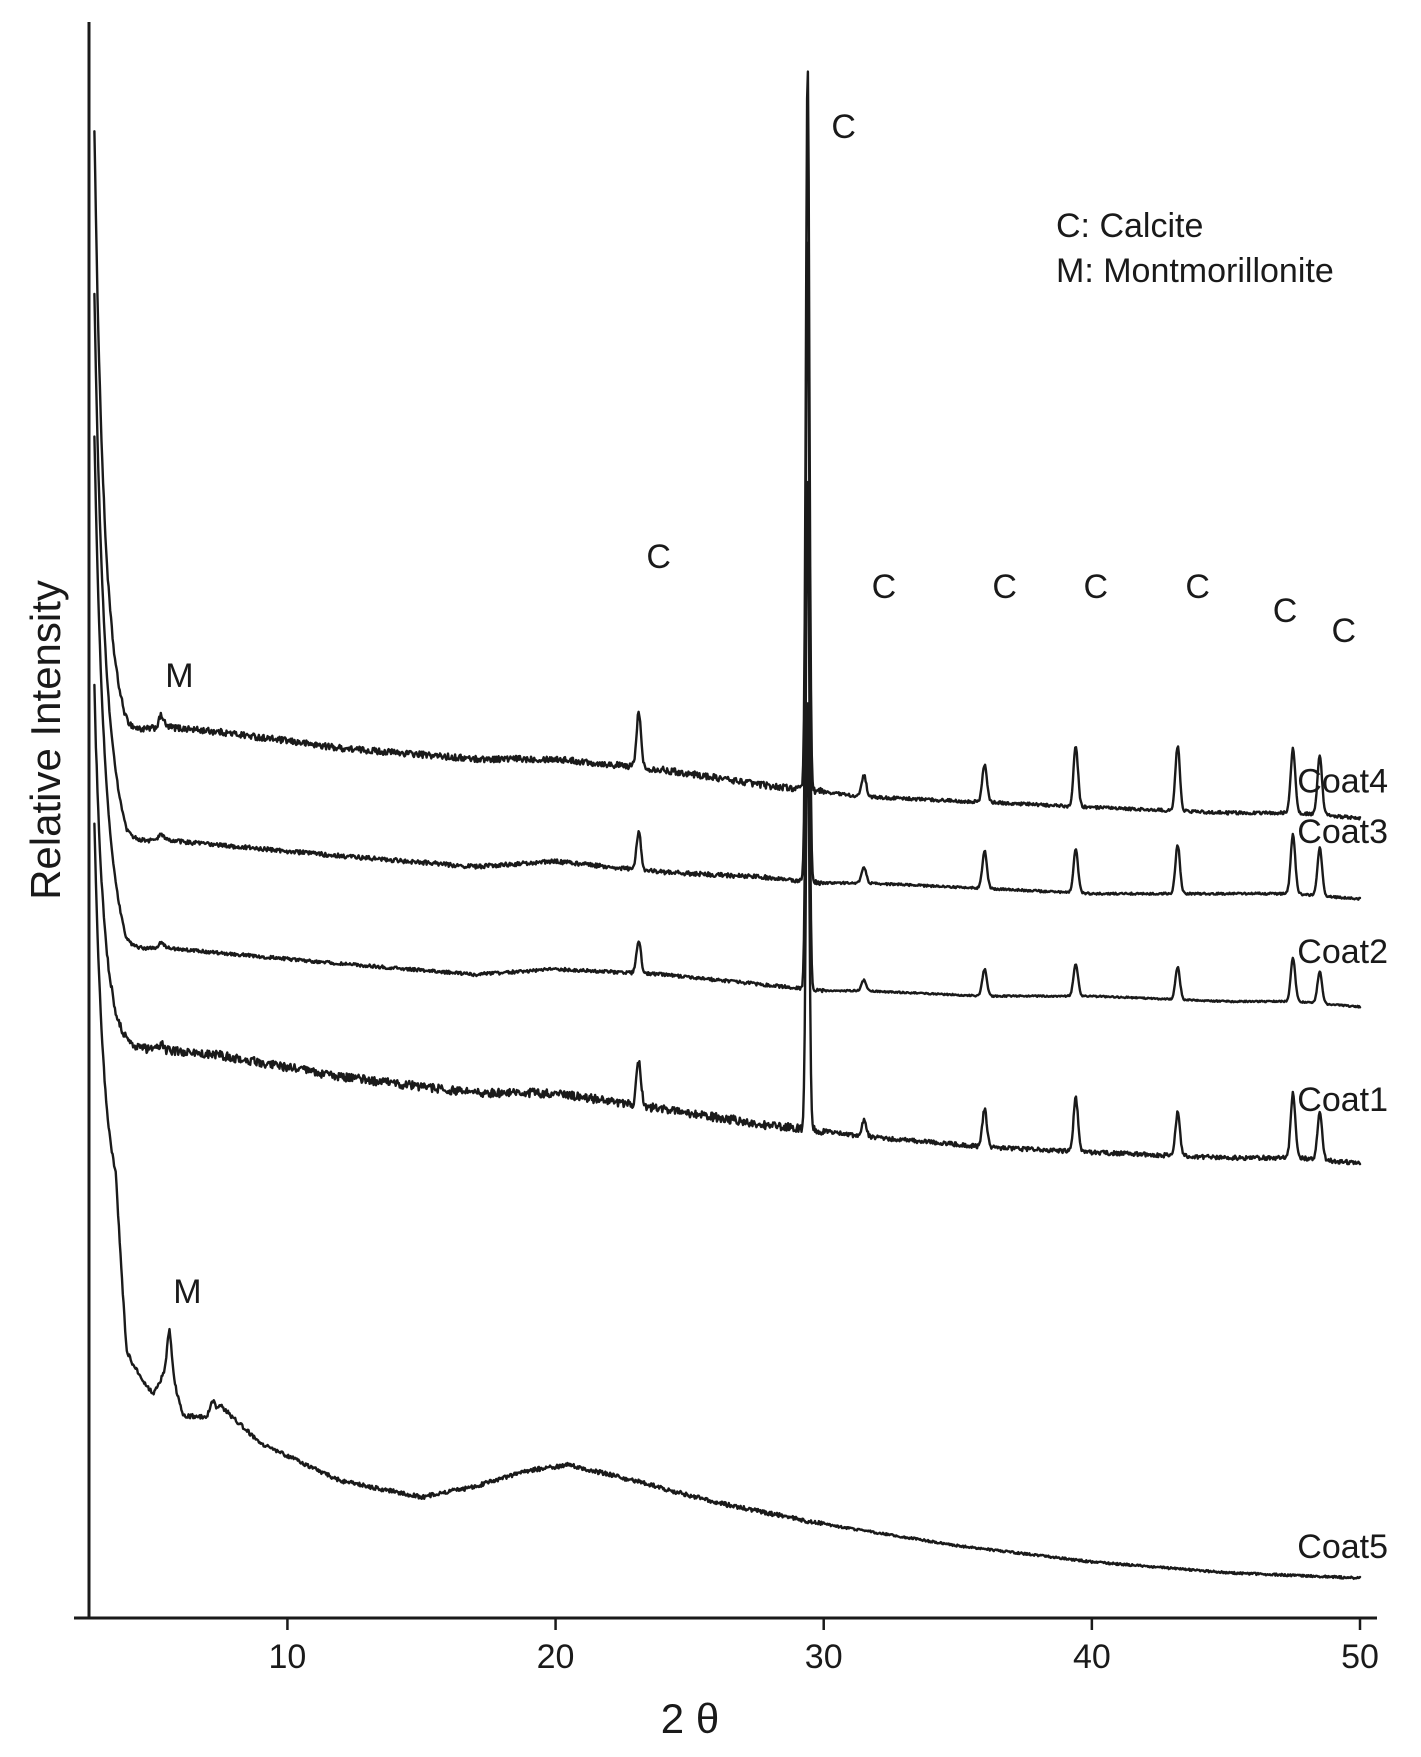 The width and height of the screenshot is (1421, 1757). I want to click on x-tick-label: 10, so click(288, 1657).